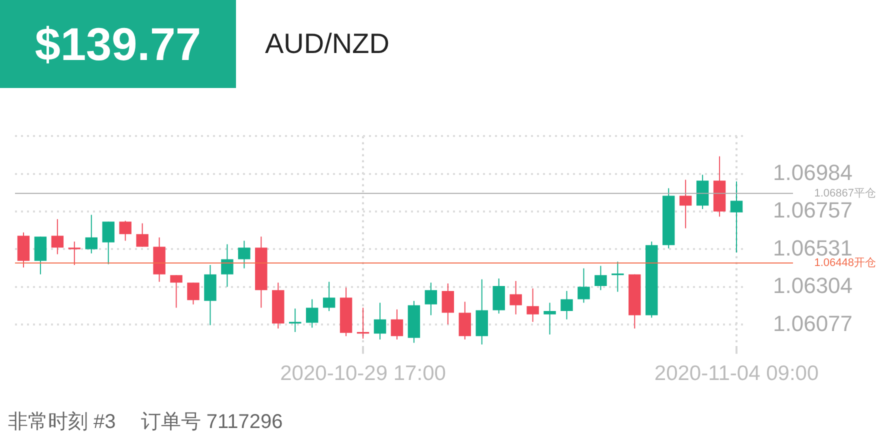 The image size is (880, 440). Describe the element at coordinates (363, 374) in the screenshot. I see `x-tick-label: 2020-10-29 17:00` at that location.